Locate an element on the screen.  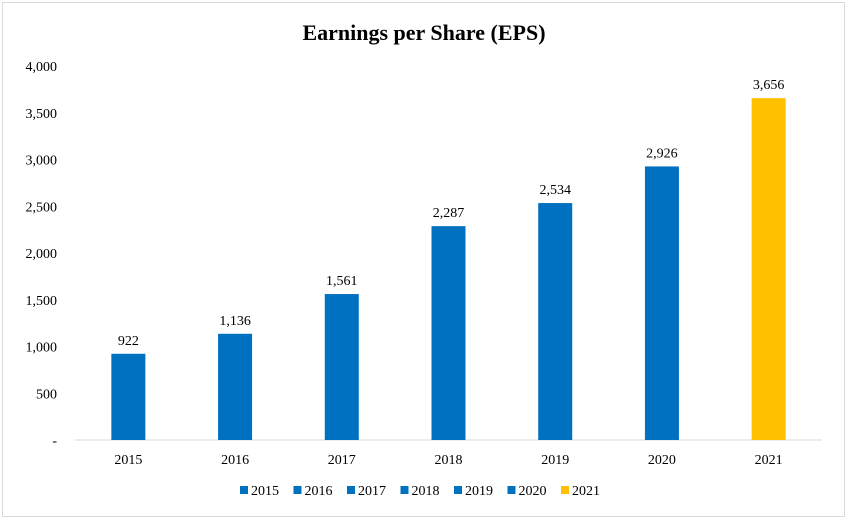
data-label-2017: 1,561 is located at coordinates (342, 281).